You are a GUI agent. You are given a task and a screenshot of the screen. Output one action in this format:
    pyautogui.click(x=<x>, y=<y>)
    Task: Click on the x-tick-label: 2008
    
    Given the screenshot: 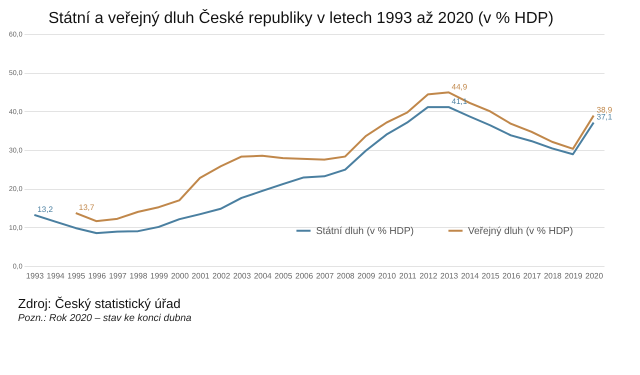 What is the action you would take?
    pyautogui.click(x=346, y=276)
    